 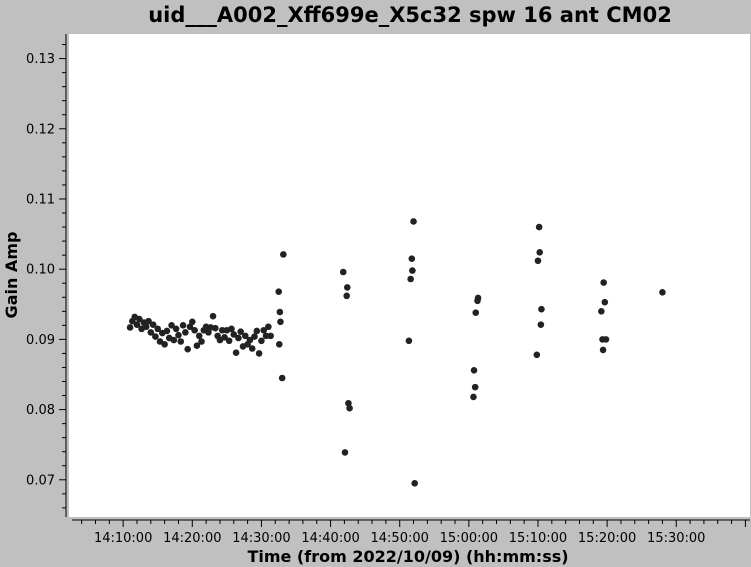 I want to click on x-tick-label: 14:20:00, so click(x=192, y=538).